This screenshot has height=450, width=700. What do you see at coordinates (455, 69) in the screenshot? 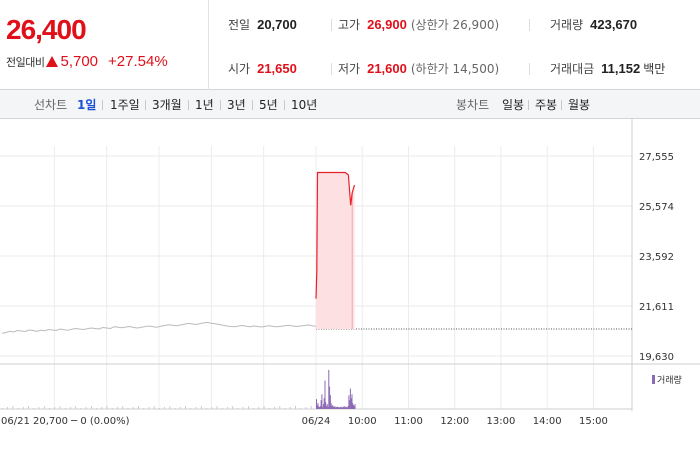
I see `stat-note: (하한가 14,500)` at bounding box center [455, 69].